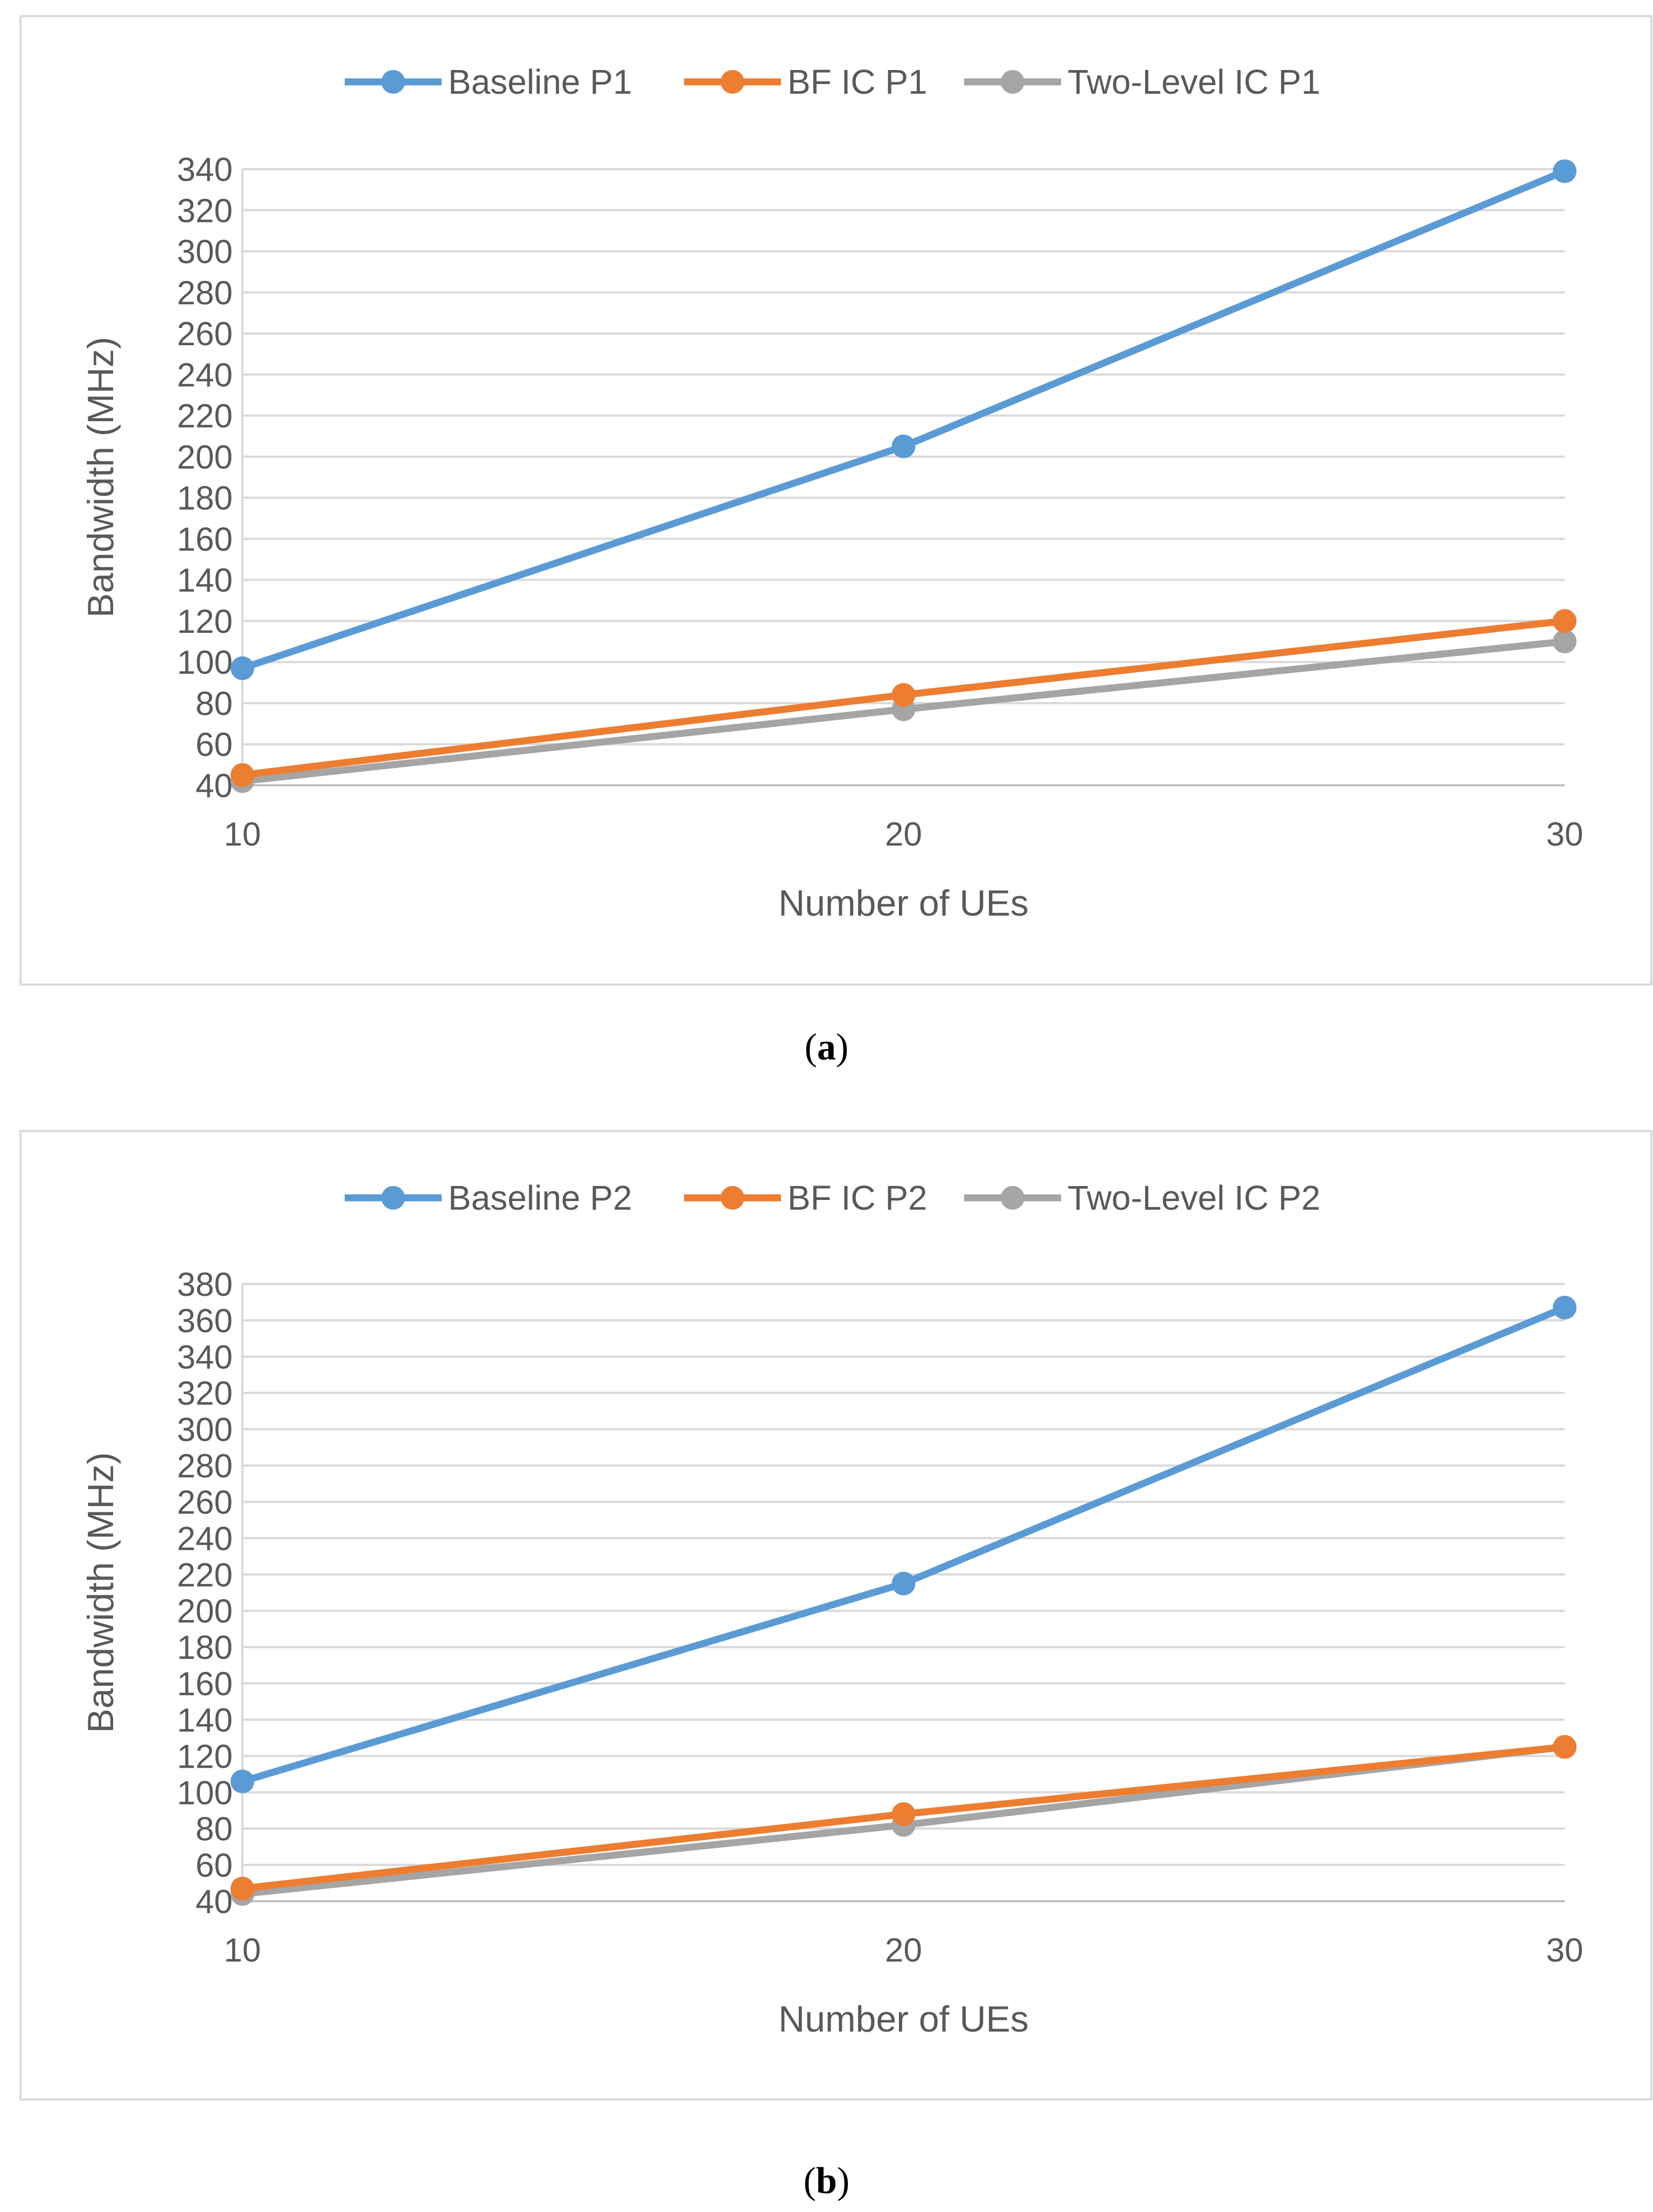 The height and width of the screenshot is (2212, 1653). I want to click on y-tick-label-380: 380, so click(205, 1284).